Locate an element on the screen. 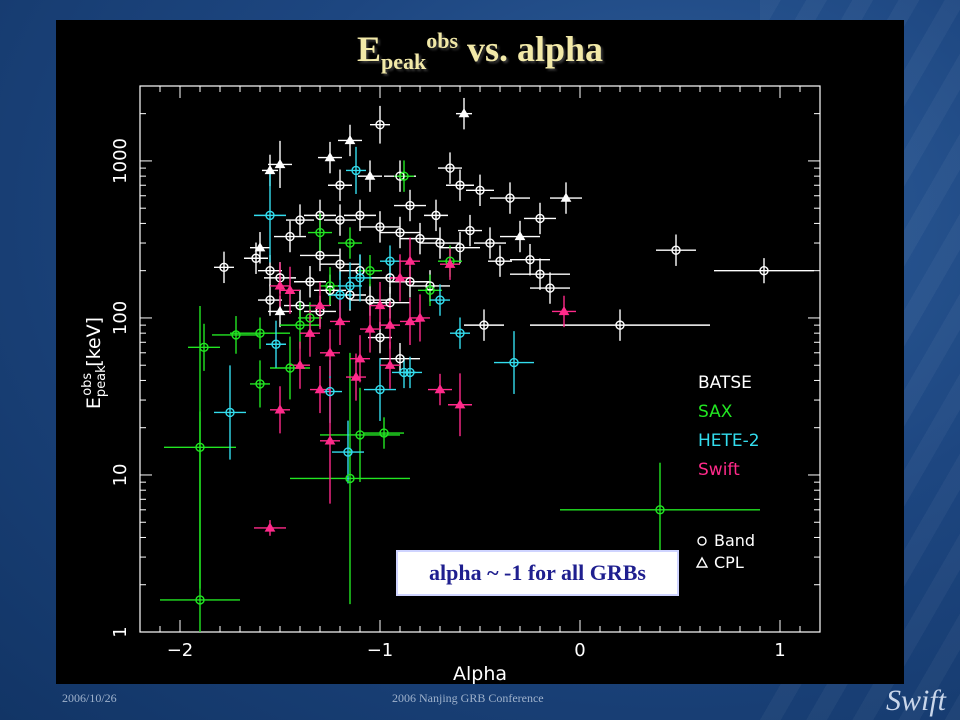  y-tick-label: 1 is located at coordinates (120, 631).